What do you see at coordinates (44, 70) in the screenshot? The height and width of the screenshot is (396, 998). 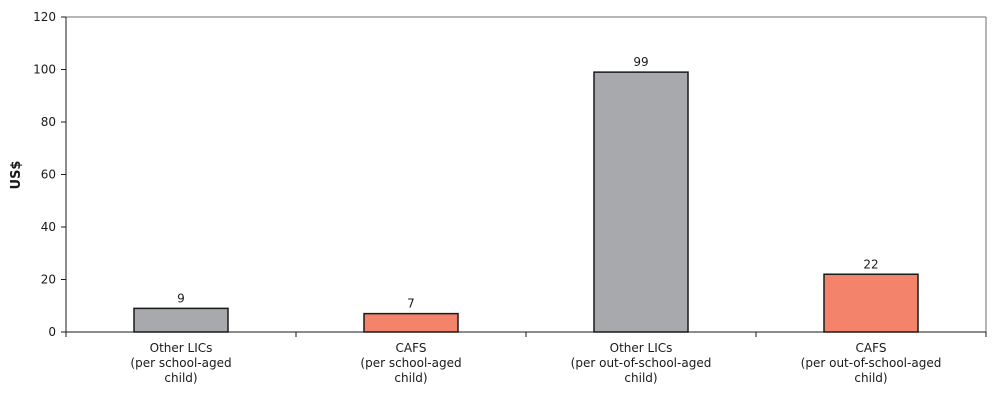 I see `y-tick-label: 100` at bounding box center [44, 70].